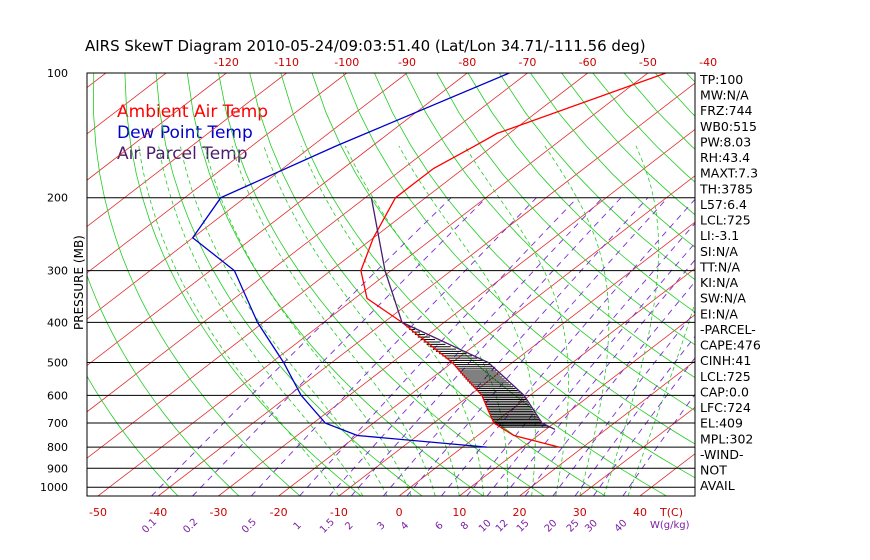  I want to click on stat-line: -WIND-, so click(722, 454).